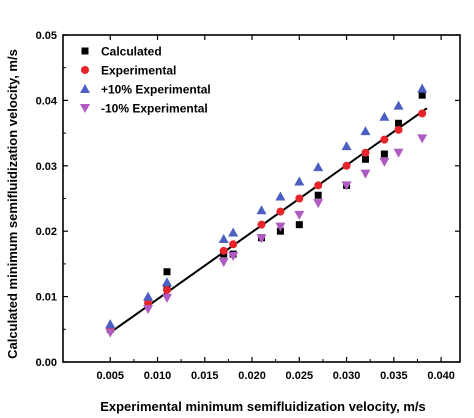 This screenshot has height=418, width=474. Describe the element at coordinates (110, 376) in the screenshot. I see `x-tick-label: 0.005` at that location.